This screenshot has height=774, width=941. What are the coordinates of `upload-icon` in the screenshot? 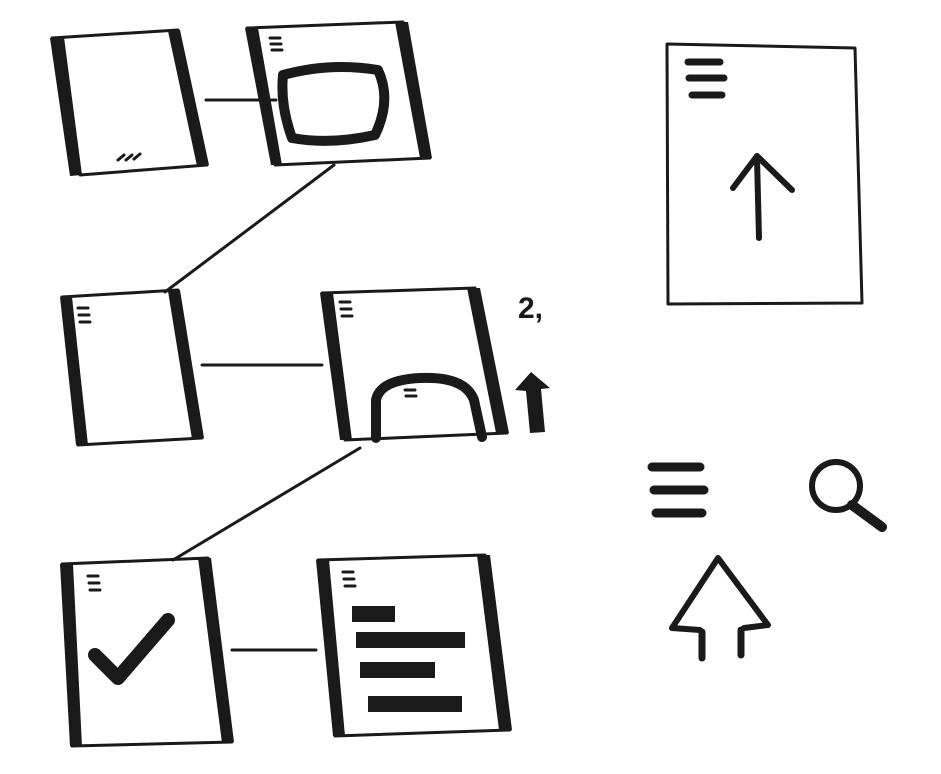 It's located at (720, 608).